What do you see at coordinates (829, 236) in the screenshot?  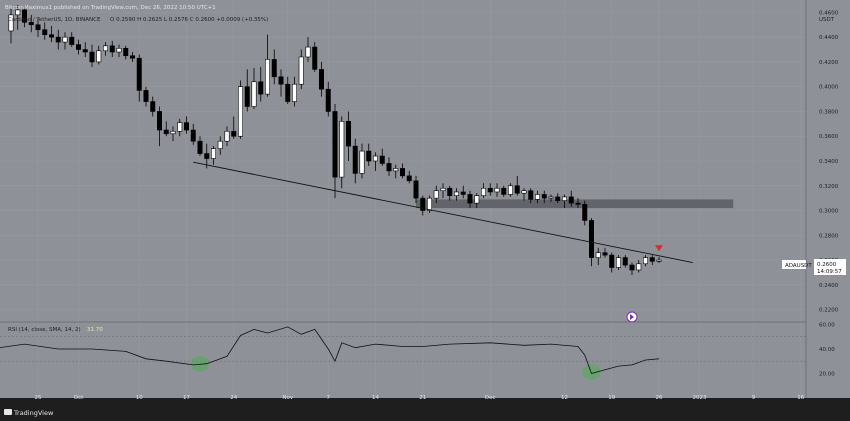 I see `price-tick-label: 0.2800` at bounding box center [829, 236].